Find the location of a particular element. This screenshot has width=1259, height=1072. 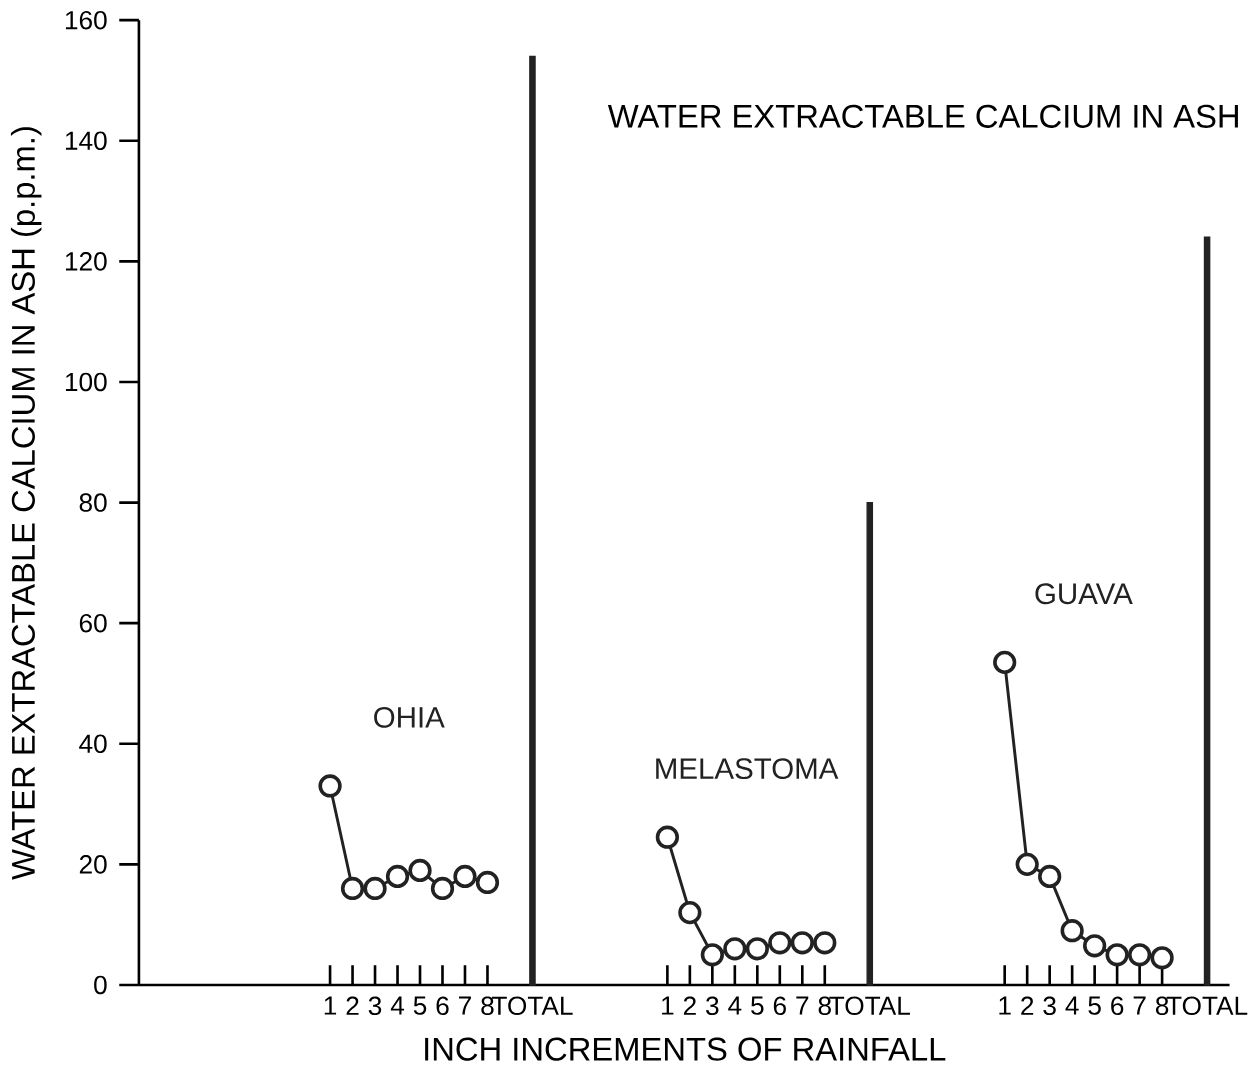

y-tick-label: 20 is located at coordinates (93, 864).